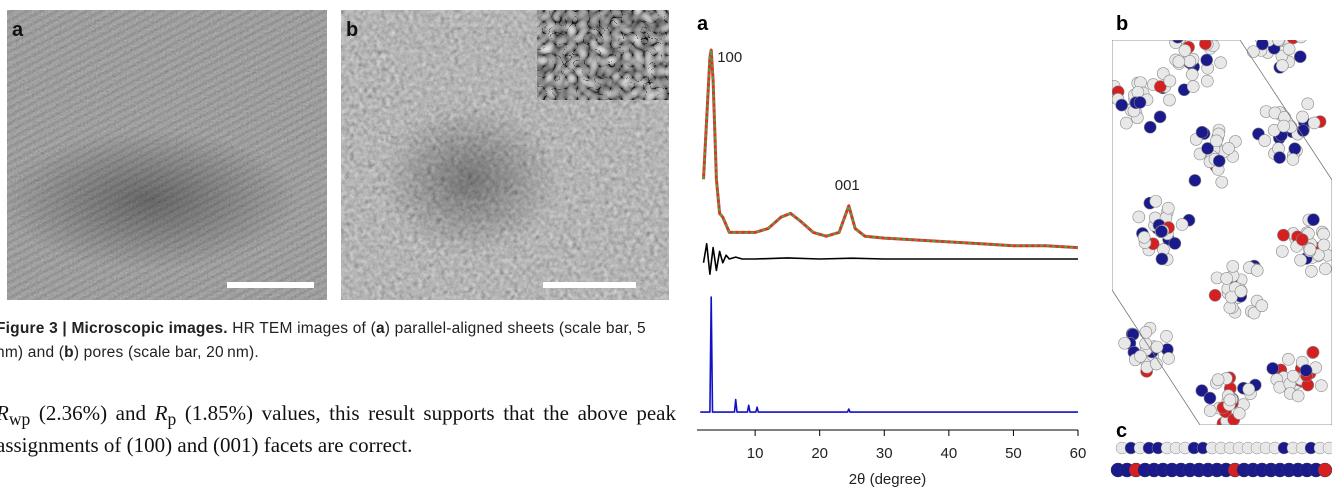 The image size is (1332, 490). I want to click on x-tick-label: 40, so click(949, 453).